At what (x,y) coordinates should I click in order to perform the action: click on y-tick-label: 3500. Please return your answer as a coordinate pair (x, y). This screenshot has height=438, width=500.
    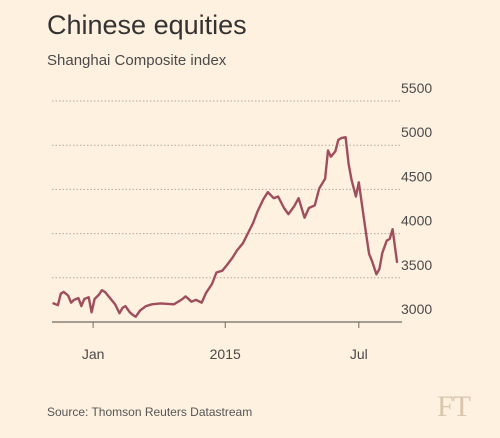
    Looking at the image, I should click on (416, 265).